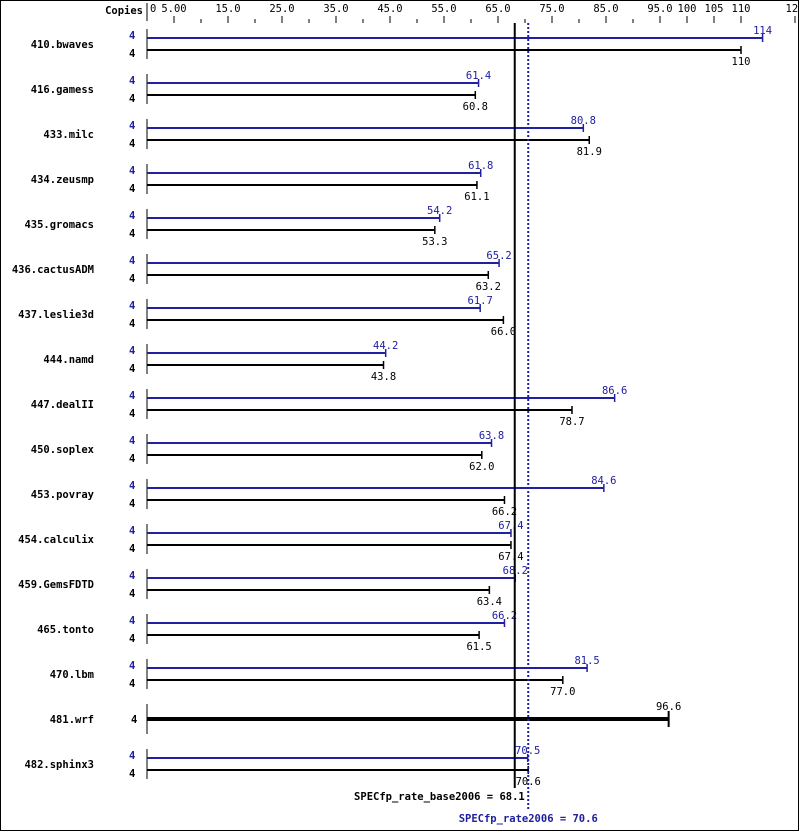 This screenshot has height=831, width=799. What do you see at coordinates (65, 630) in the screenshot?
I see `benchmark-label: 465.tonto` at bounding box center [65, 630].